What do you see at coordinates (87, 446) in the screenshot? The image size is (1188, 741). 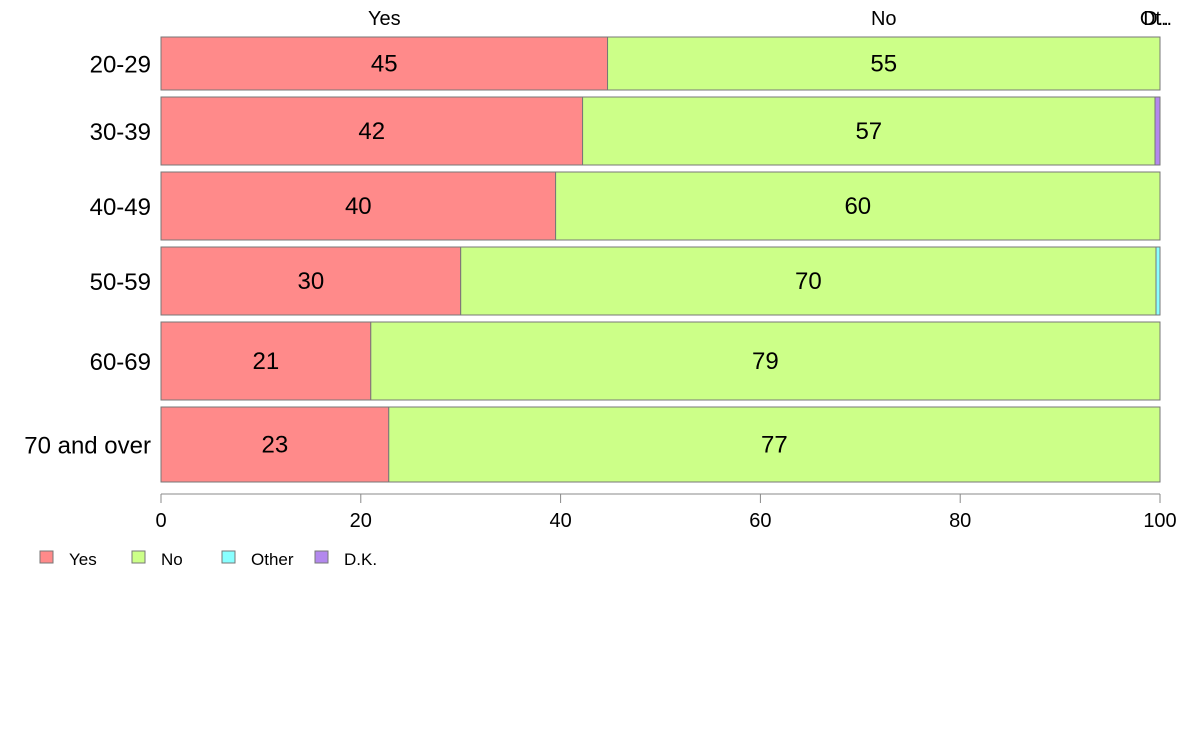 I see `category-label-5: 70 and over` at bounding box center [87, 446].